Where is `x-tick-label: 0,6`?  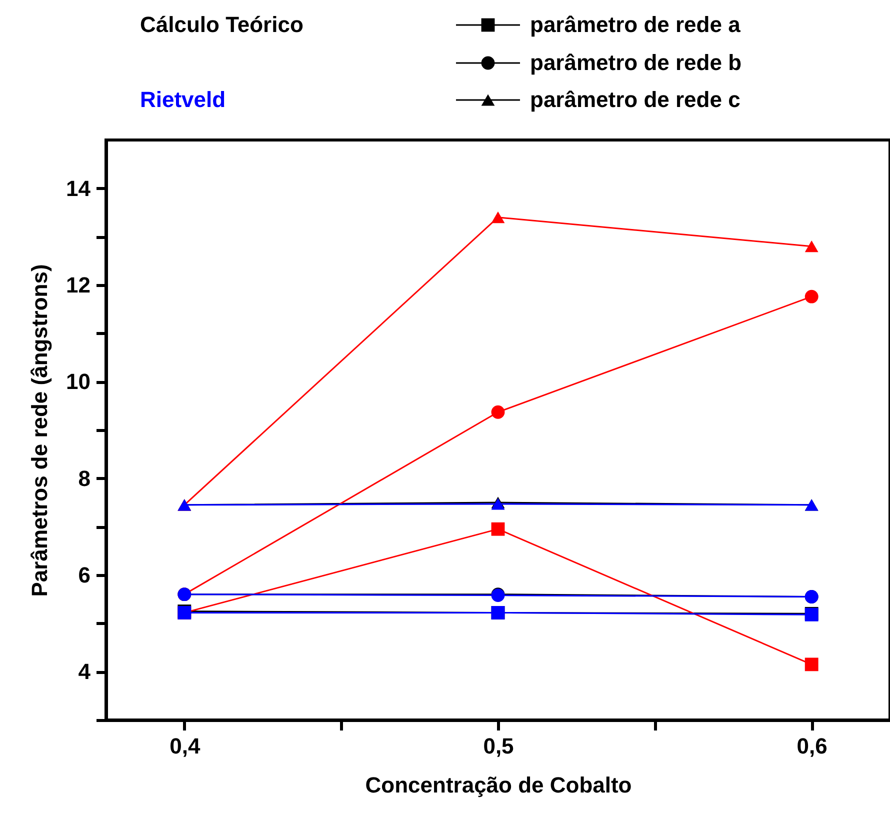 x-tick-label: 0,6 is located at coordinates (812, 746).